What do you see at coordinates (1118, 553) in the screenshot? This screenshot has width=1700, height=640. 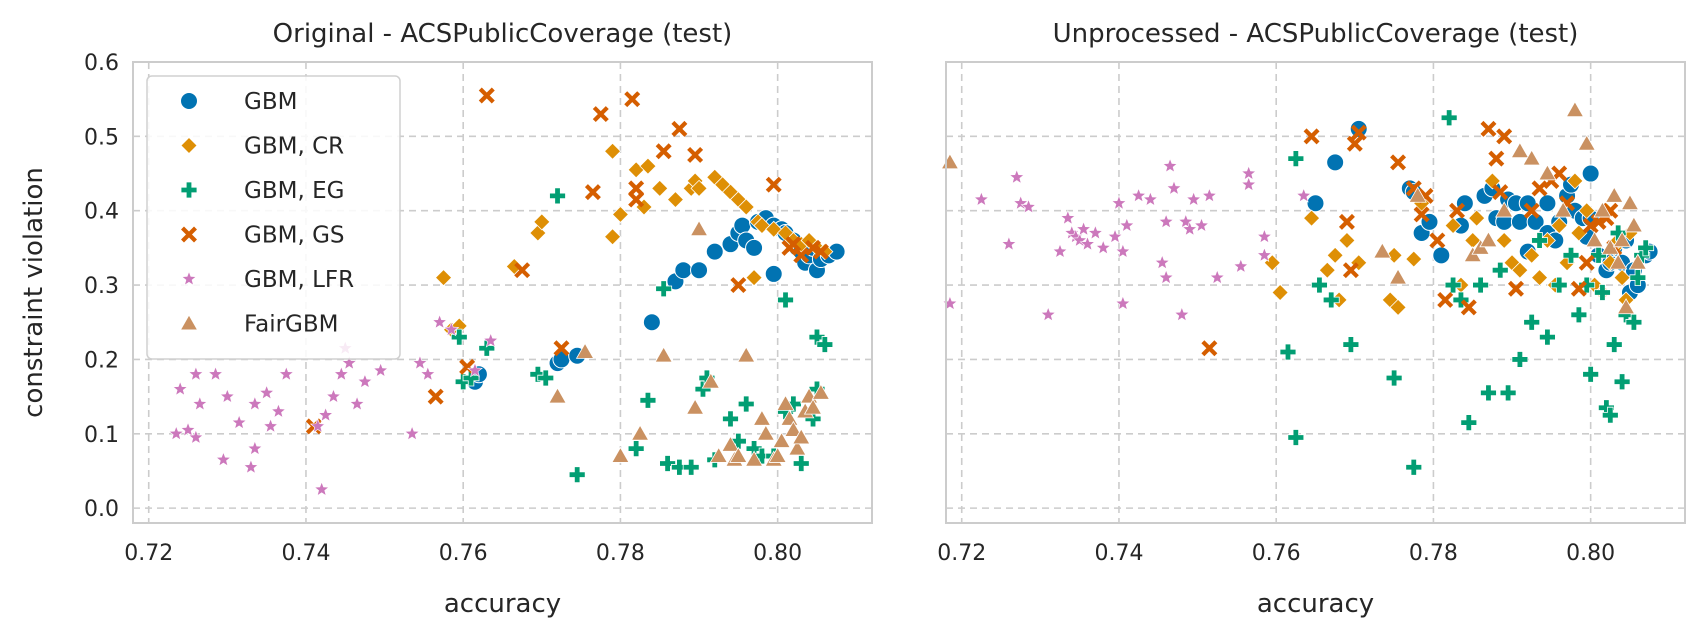 I see `x-tick-label: 0.74` at bounding box center [1118, 553].